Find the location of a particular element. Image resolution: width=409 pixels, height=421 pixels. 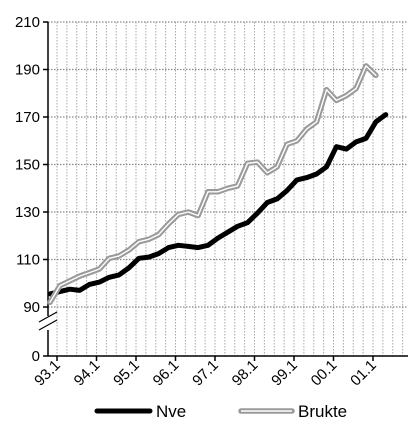

axis-break-mark is located at coordinates (48, 321).